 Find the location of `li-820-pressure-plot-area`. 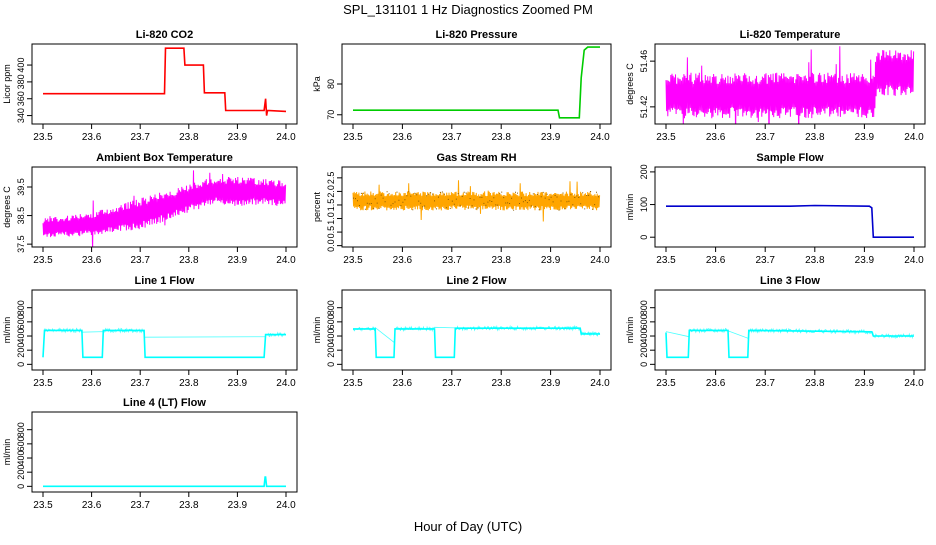

li-820-pressure-plot-area is located at coordinates (476, 82).